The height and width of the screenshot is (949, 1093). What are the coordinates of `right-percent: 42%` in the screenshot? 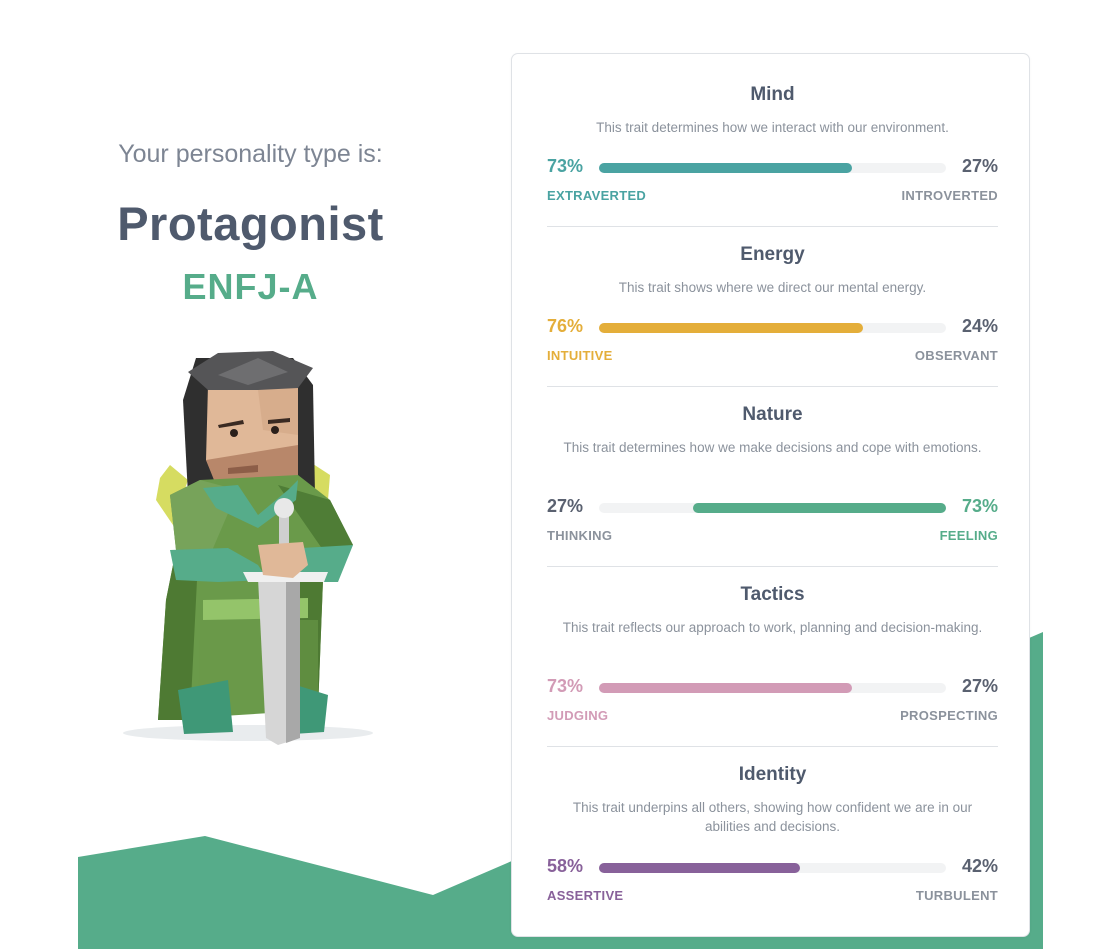 It's located at (979, 866).